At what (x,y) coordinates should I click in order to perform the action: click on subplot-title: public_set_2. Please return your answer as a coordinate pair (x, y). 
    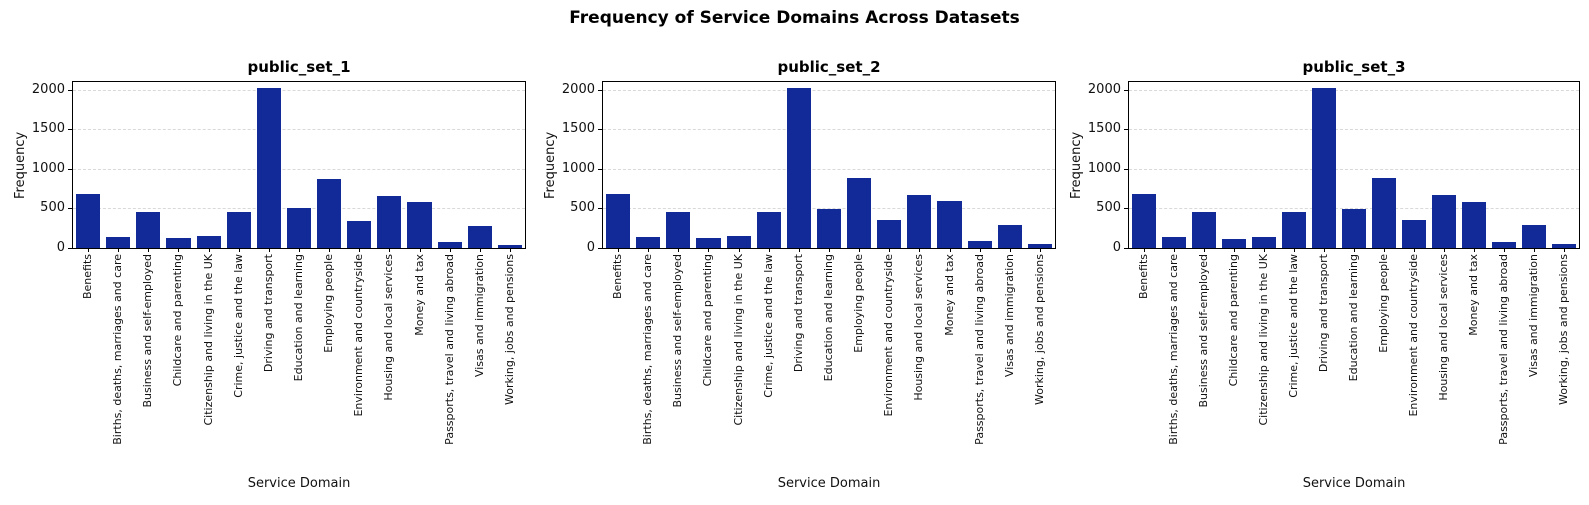
    Looking at the image, I should click on (829, 67).